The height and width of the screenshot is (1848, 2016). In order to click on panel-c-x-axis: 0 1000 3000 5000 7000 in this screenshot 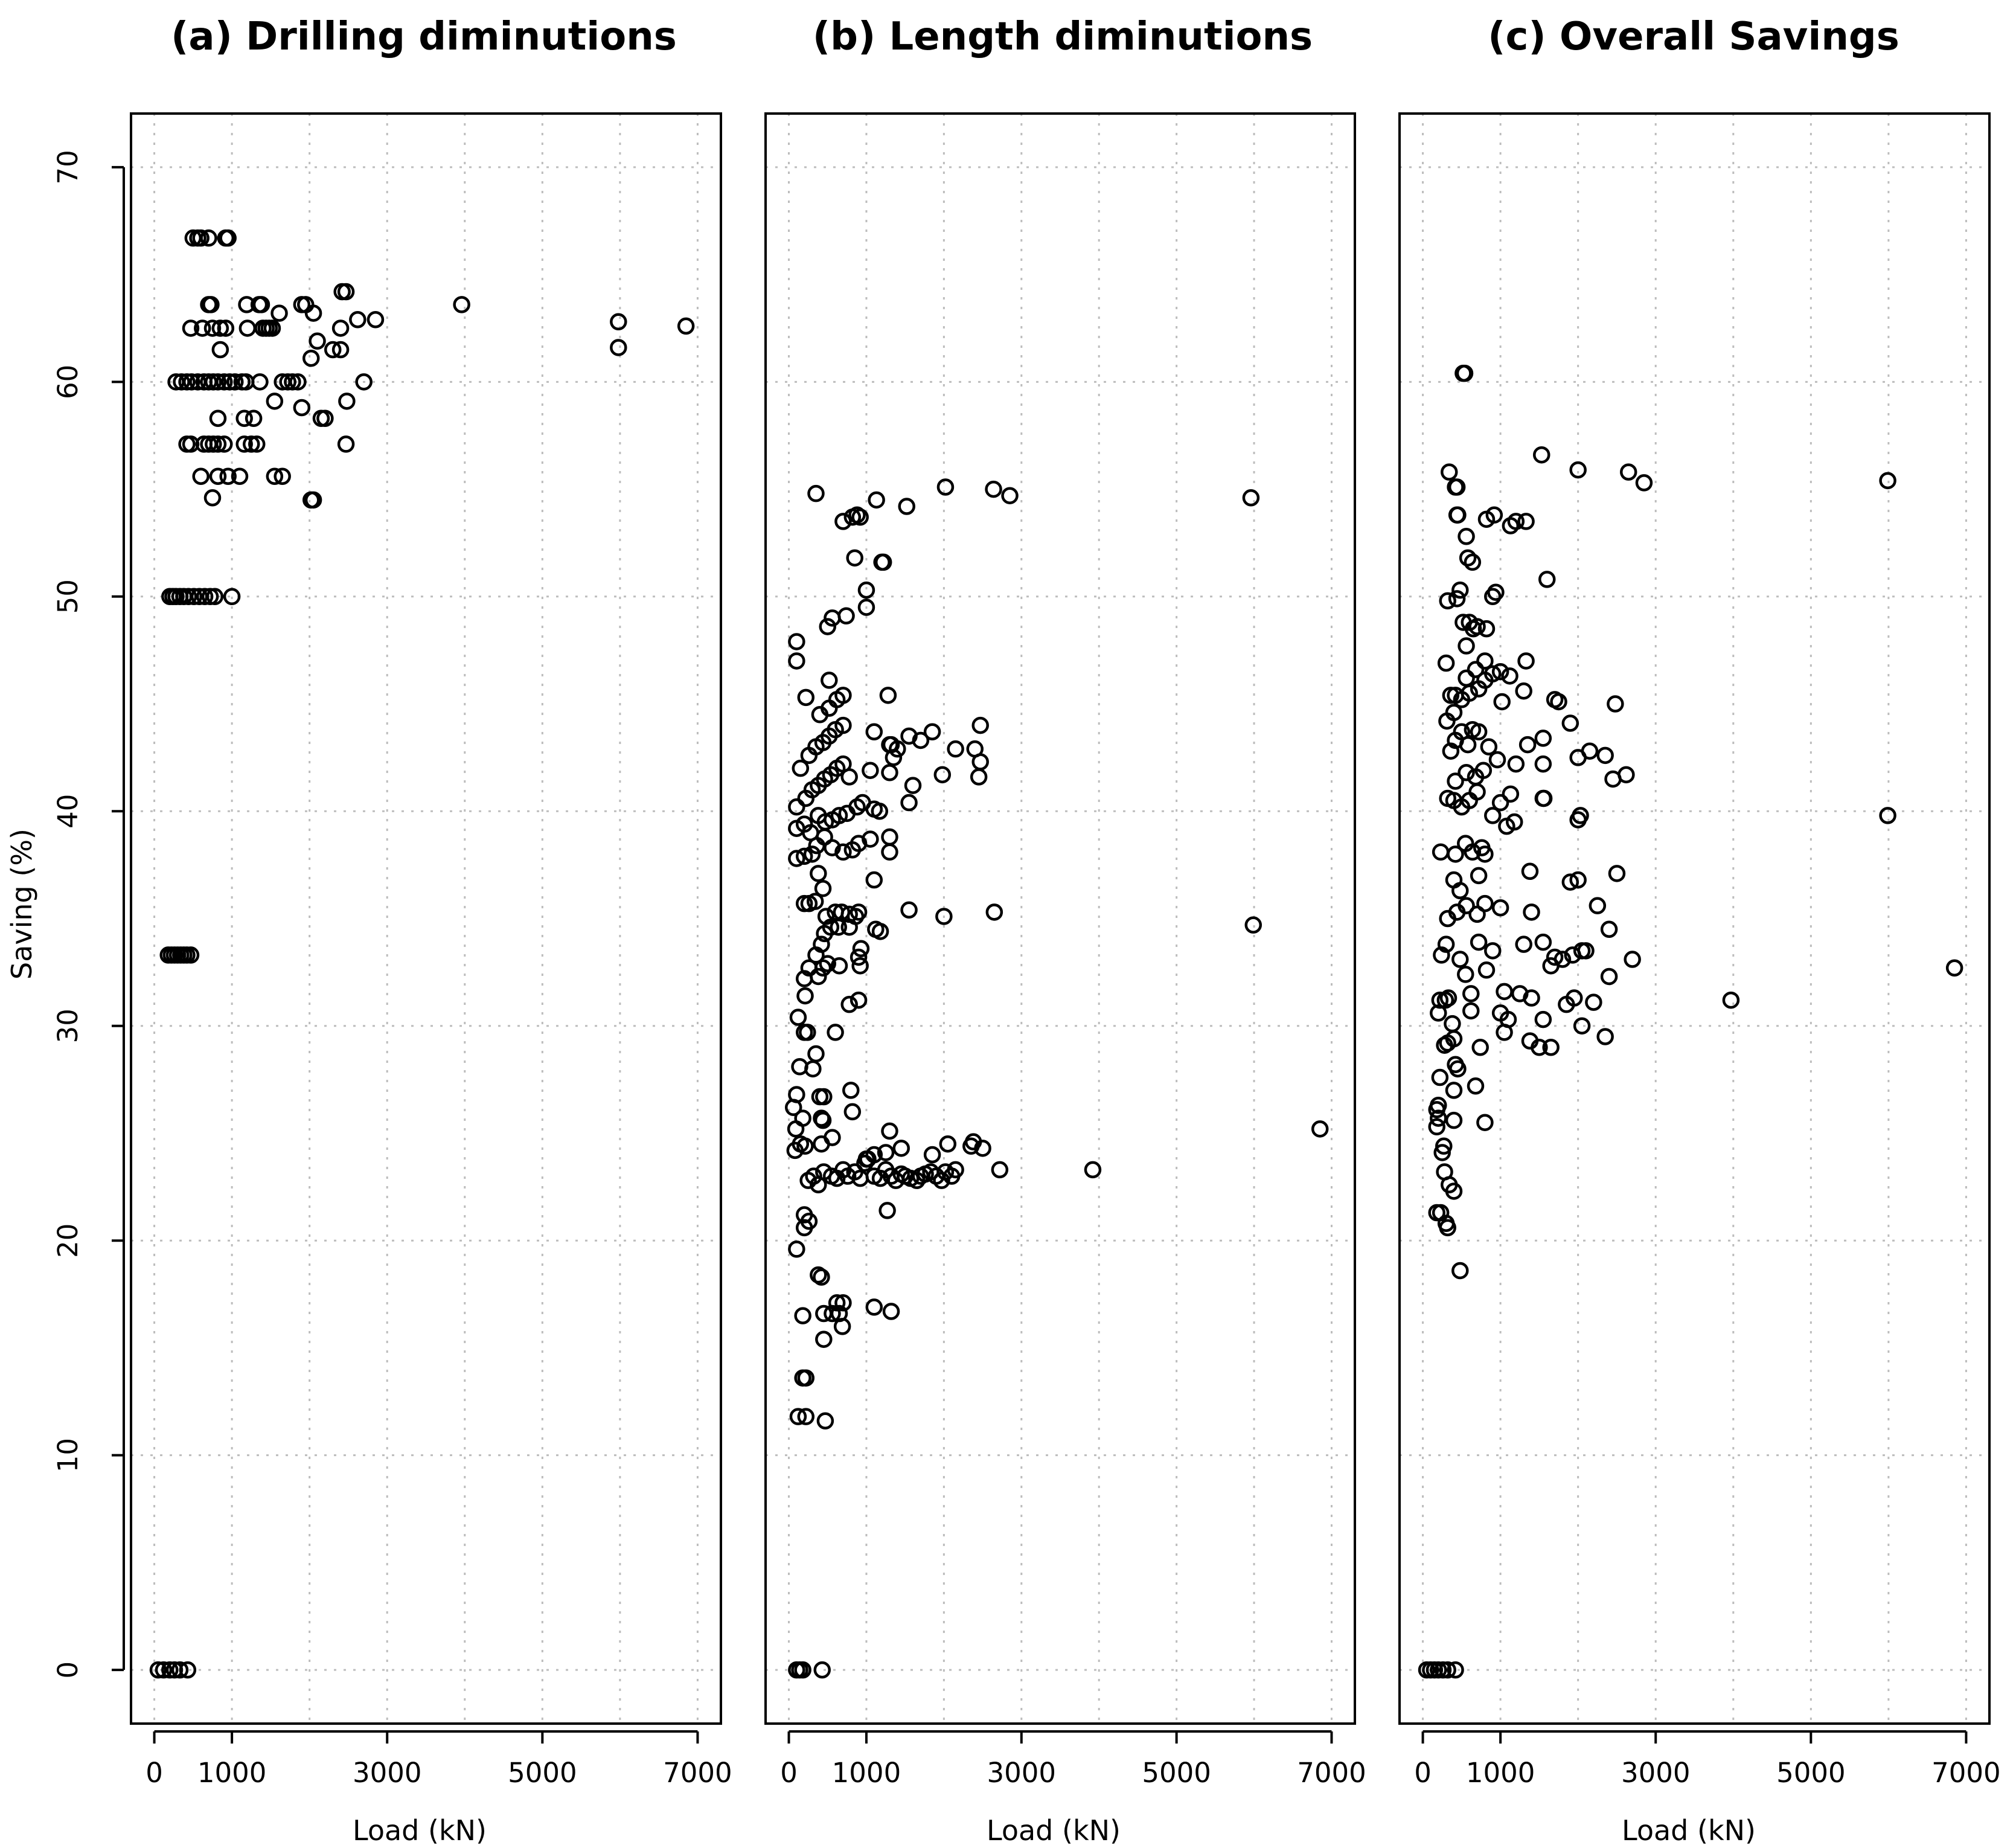, I will do `click(1707, 1759)`.